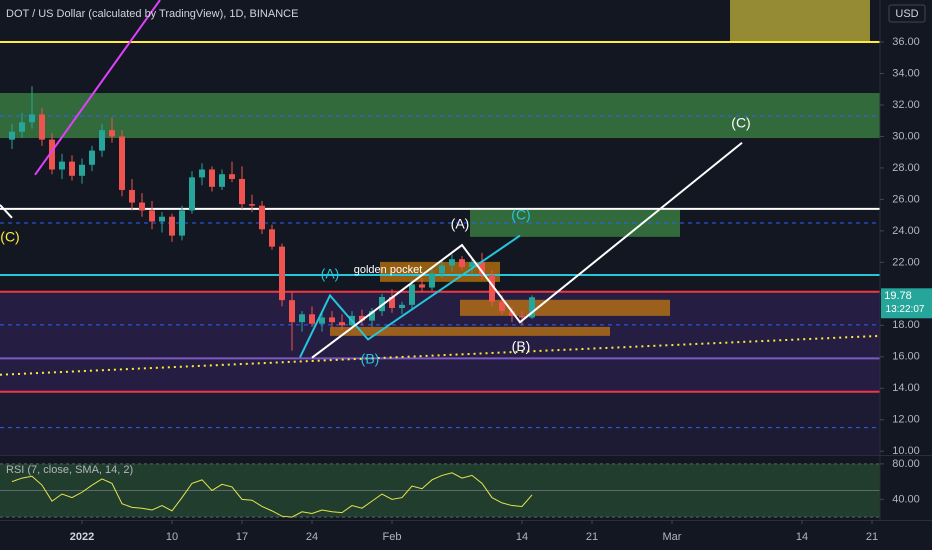 The image size is (932, 550). I want to click on currency: USD, so click(906, 14).